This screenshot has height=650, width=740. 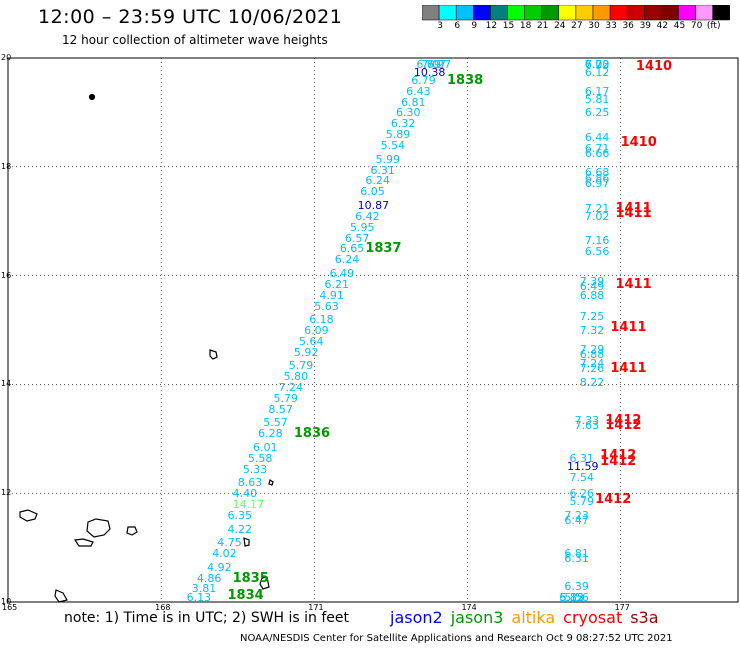 I want to click on wave-height-label: 7.33, so click(x=587, y=420).